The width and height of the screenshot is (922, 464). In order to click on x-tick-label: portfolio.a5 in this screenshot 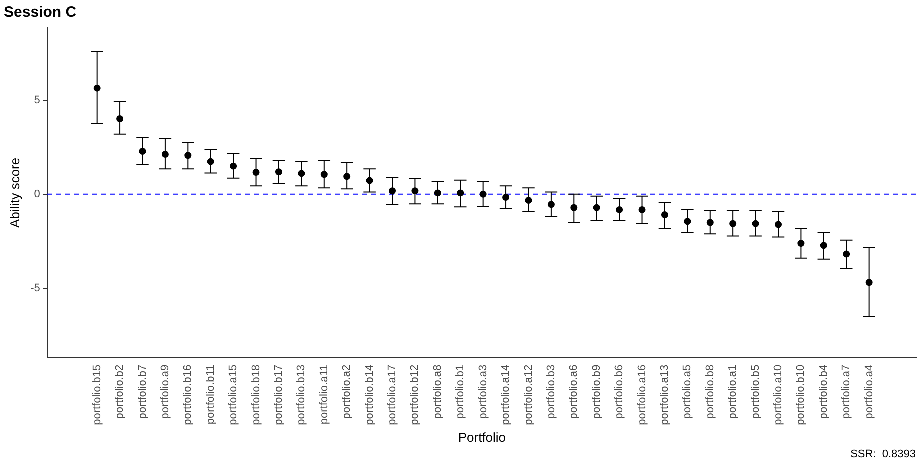, I will do `click(688, 392)`.